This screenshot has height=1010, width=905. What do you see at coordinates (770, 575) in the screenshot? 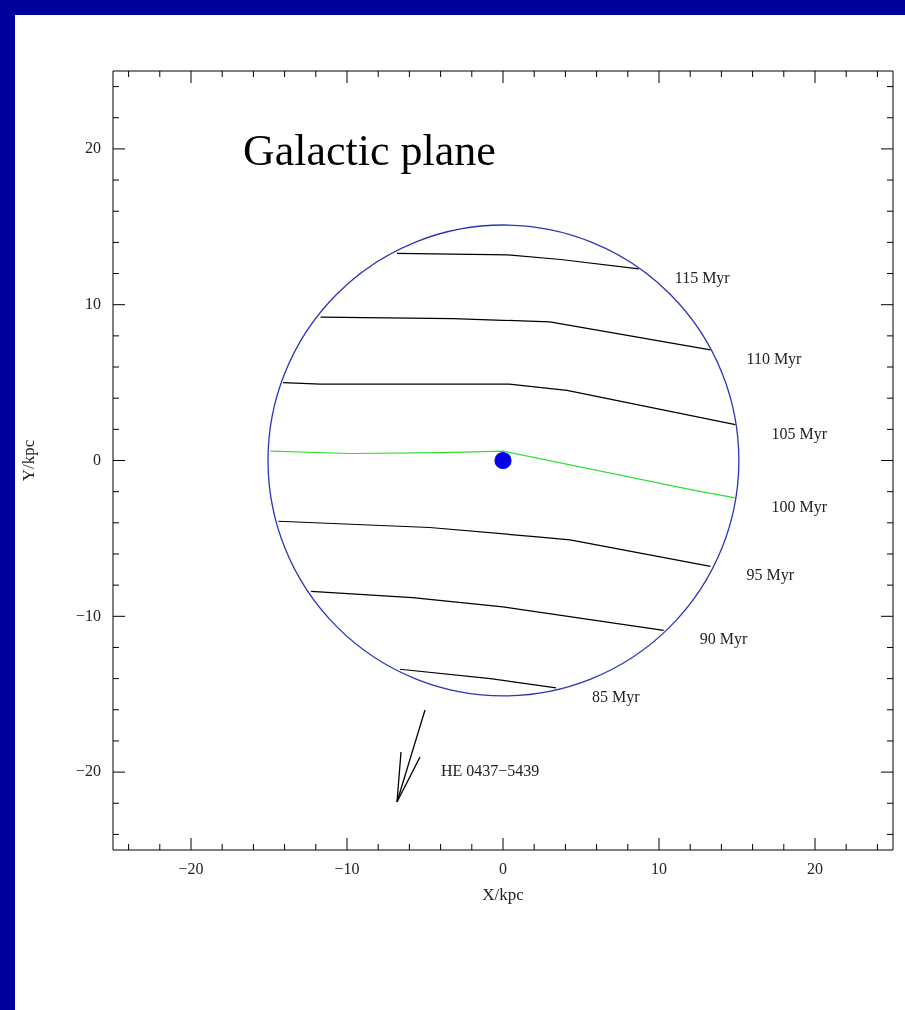
I see `text: 95 Myr` at bounding box center [770, 575].